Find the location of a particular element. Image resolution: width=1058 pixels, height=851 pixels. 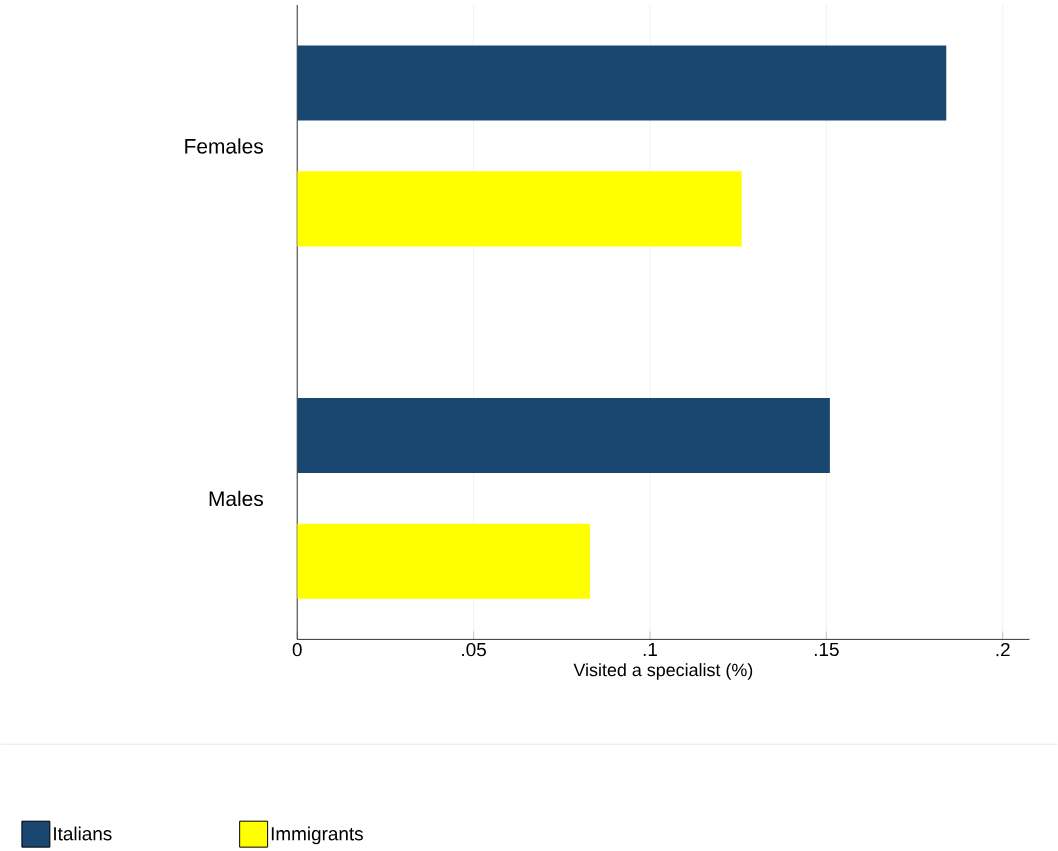

y-tick-label: Males is located at coordinates (236, 498).